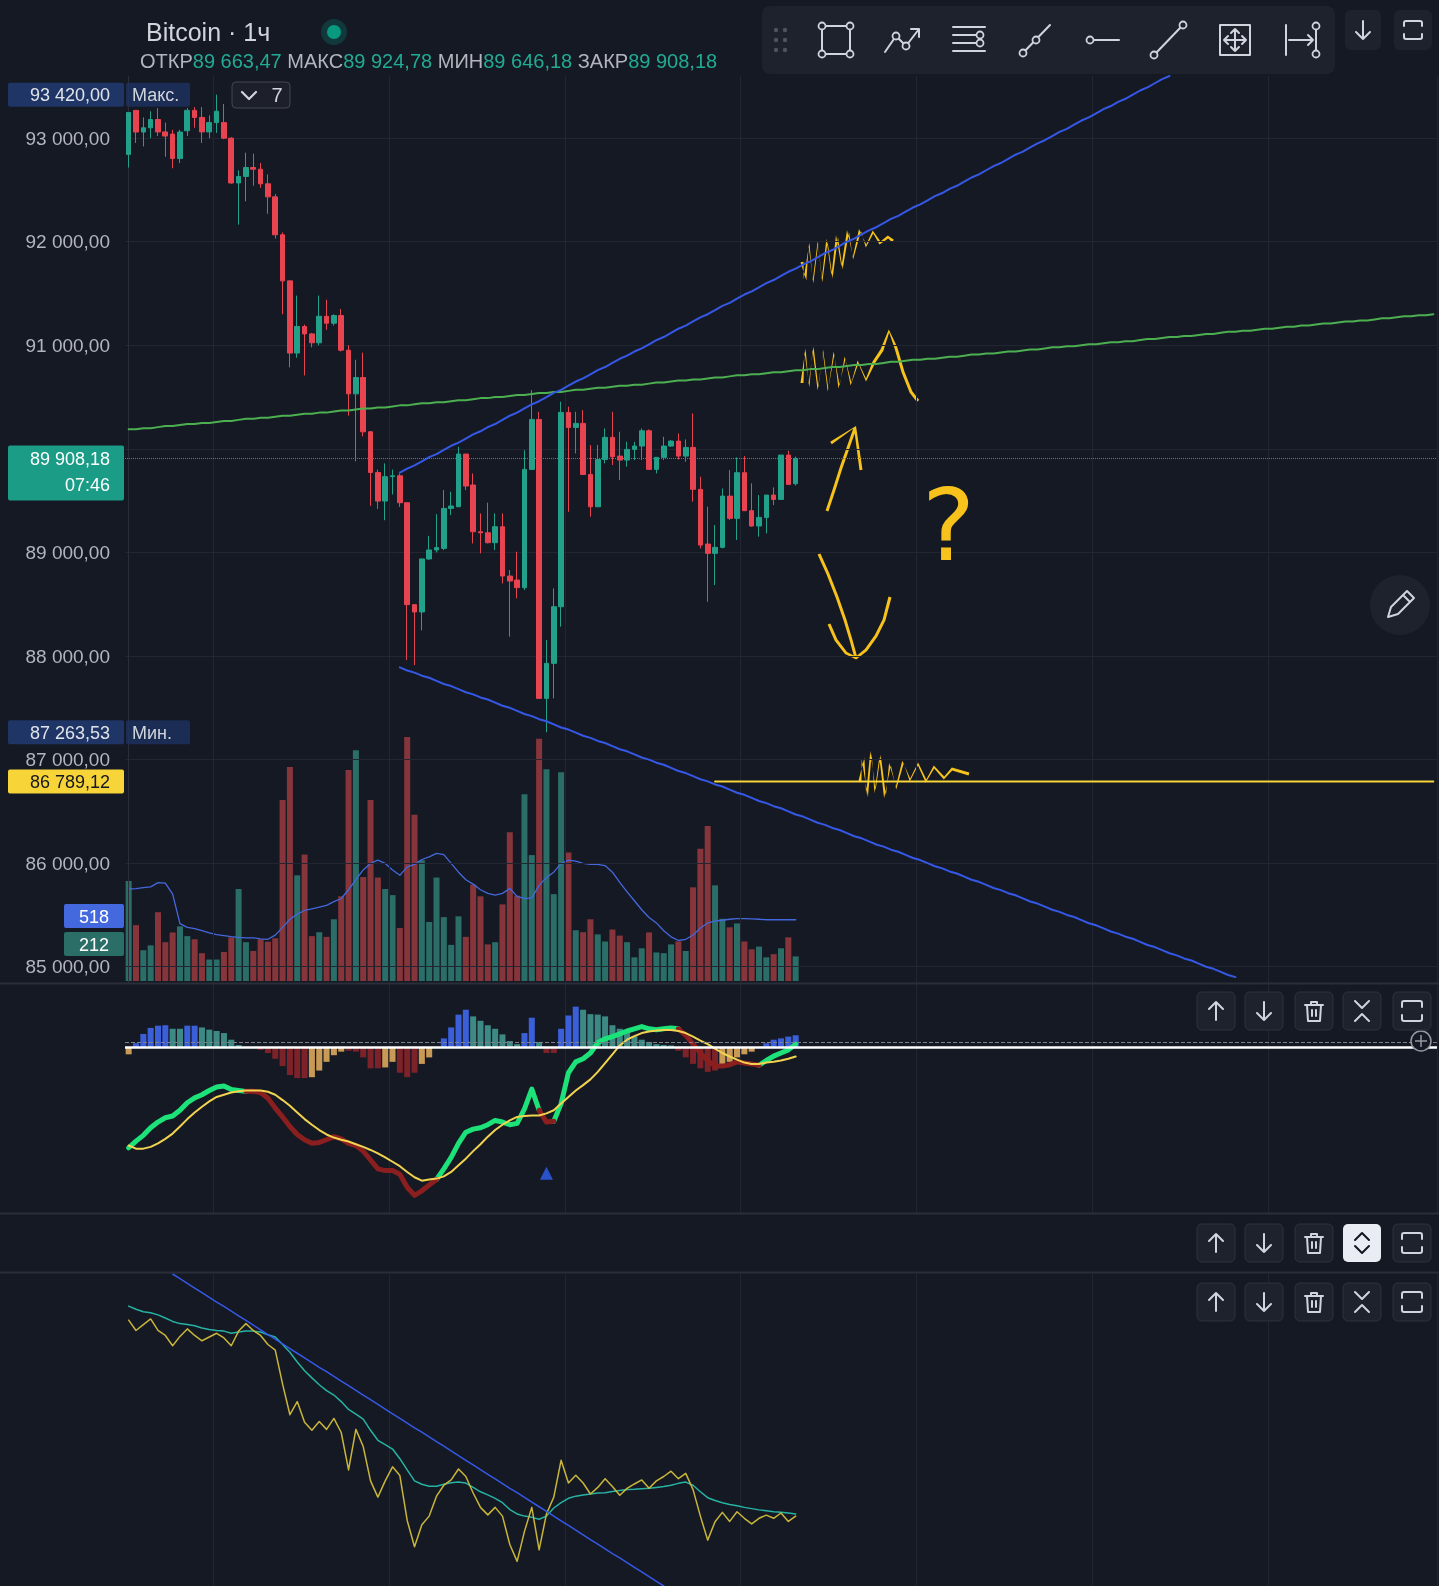  Describe the element at coordinates (67, 967) in the screenshot. I see `y-tick-label: 85 000,00` at that location.